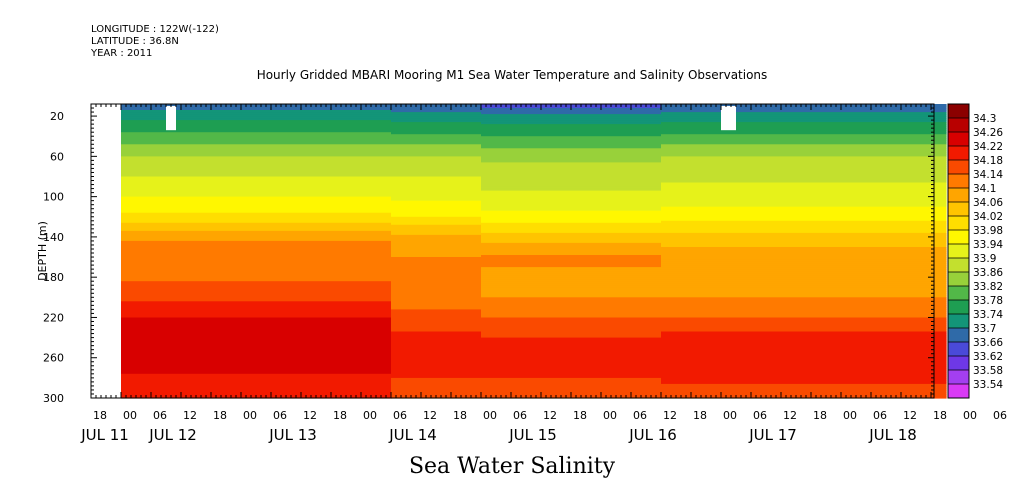 The width and height of the screenshot is (1009, 504). I want to click on y-tick-label: 60, so click(57, 156).